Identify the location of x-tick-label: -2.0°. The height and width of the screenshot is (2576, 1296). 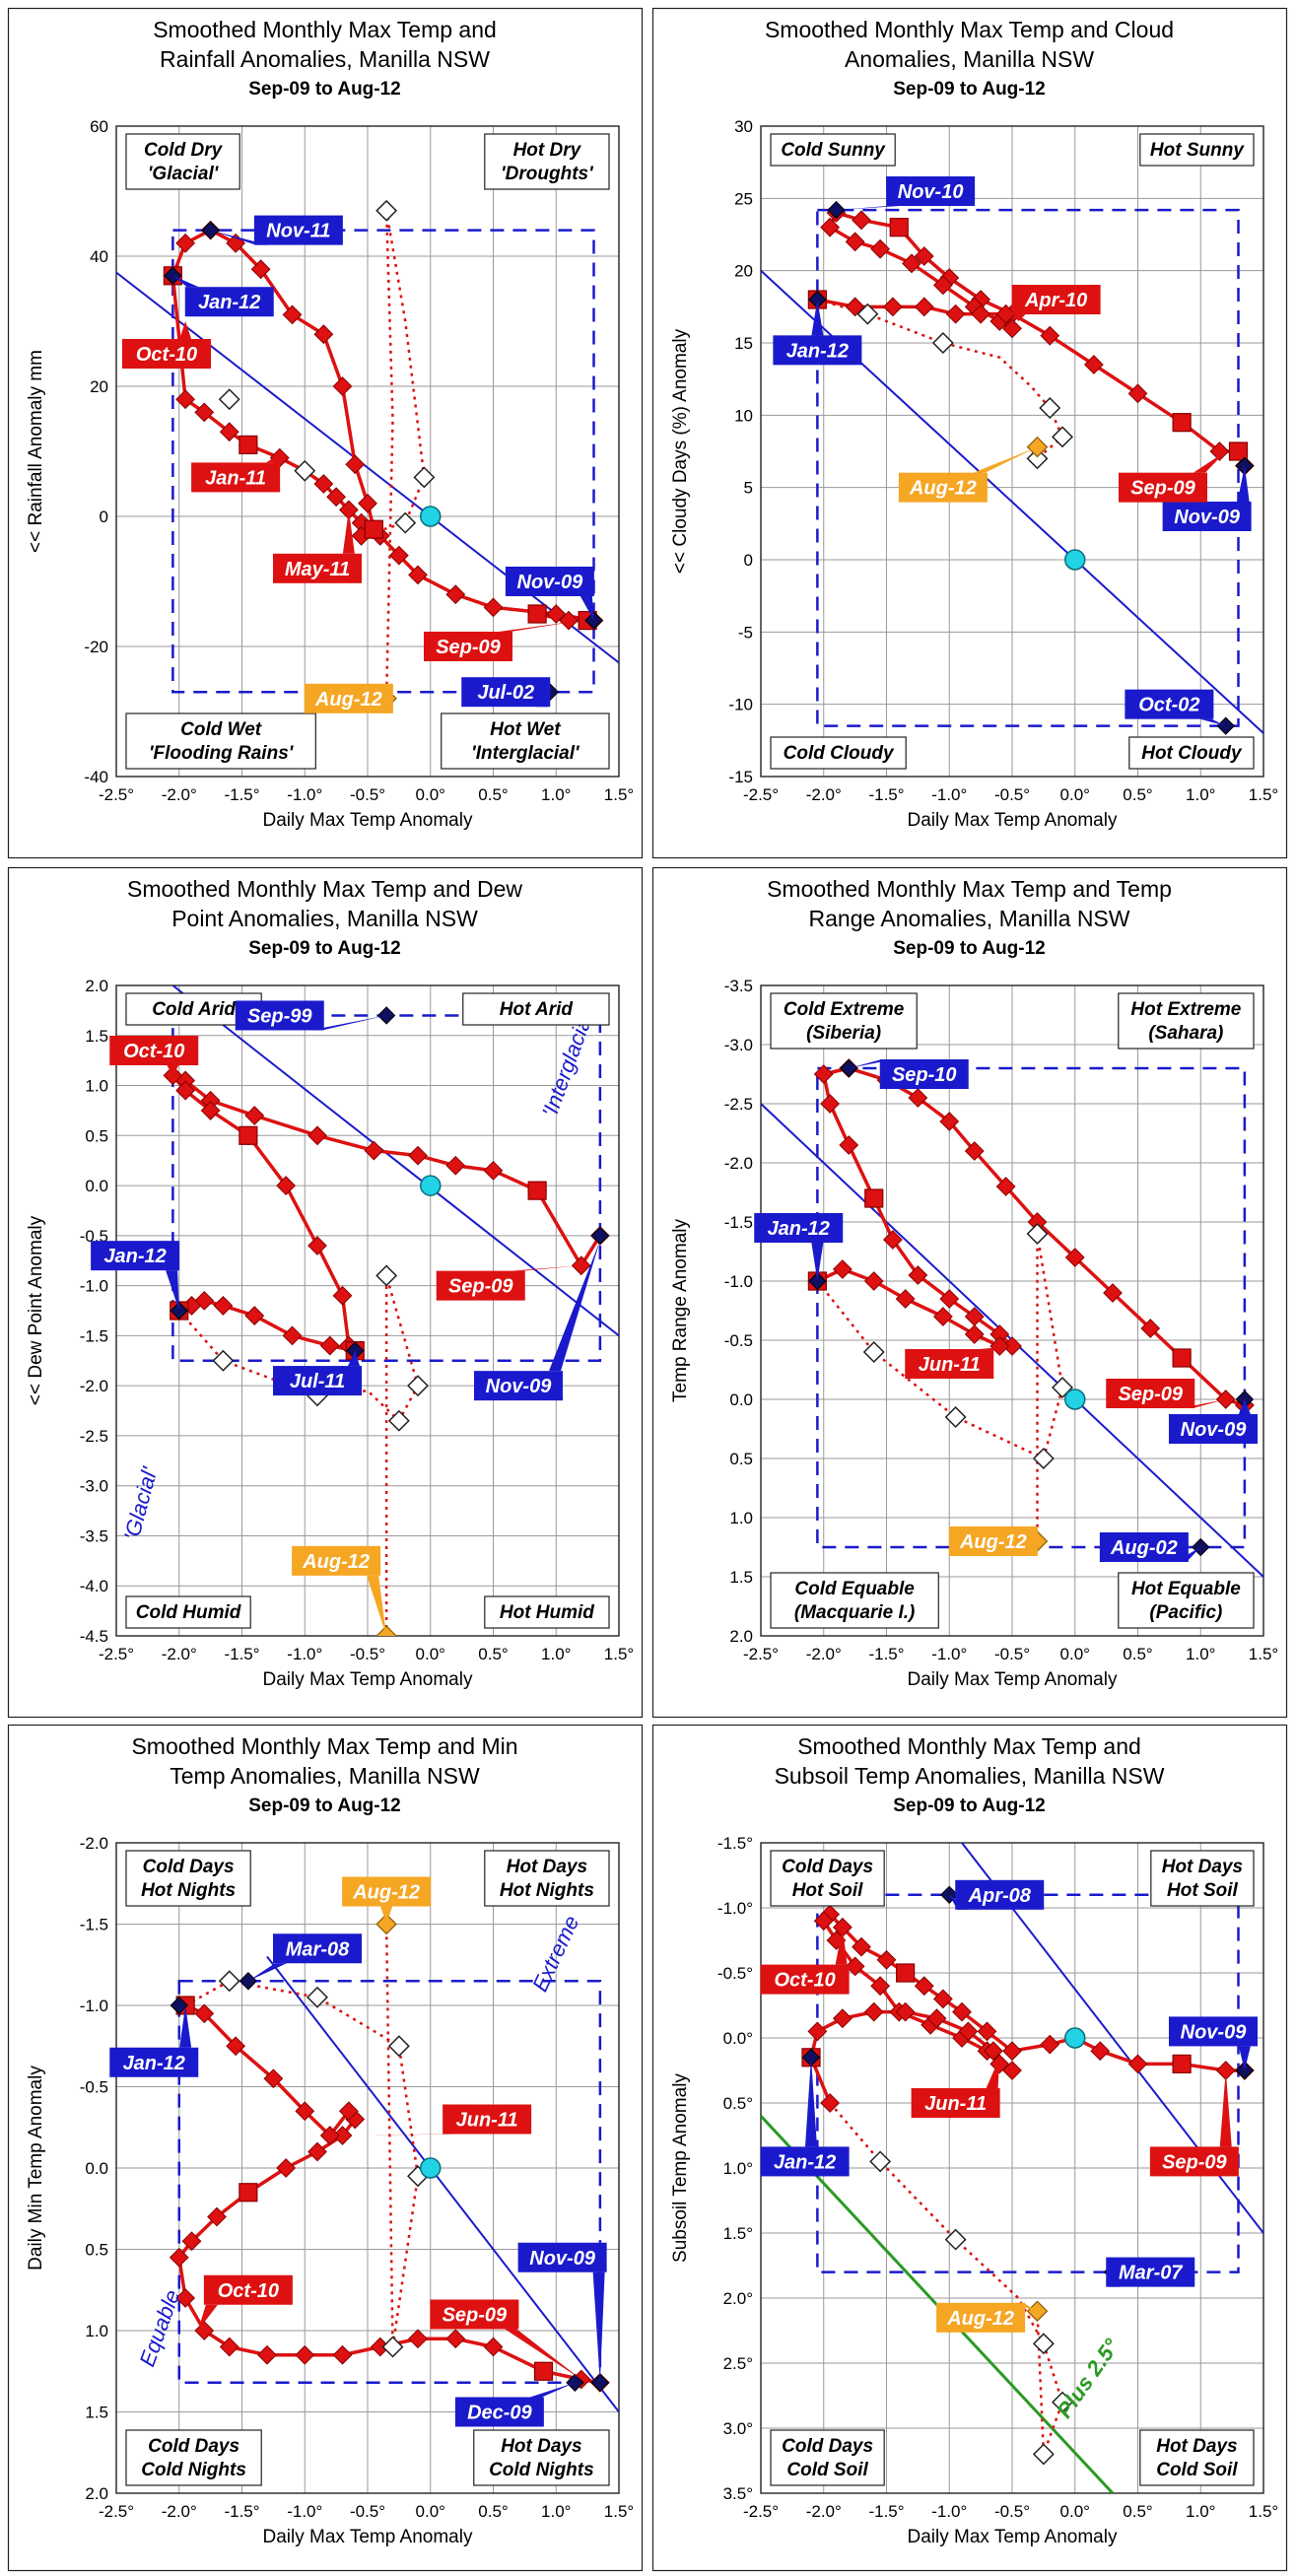
(824, 1654).